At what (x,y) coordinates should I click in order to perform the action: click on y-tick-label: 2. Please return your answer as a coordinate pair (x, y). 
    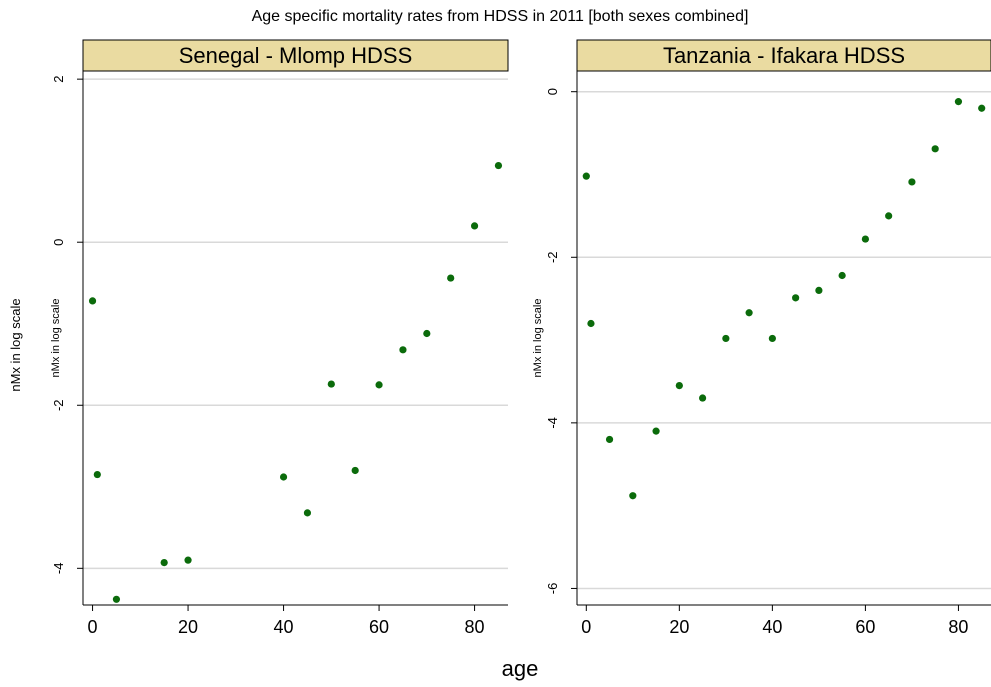
    Looking at the image, I should click on (58, 79).